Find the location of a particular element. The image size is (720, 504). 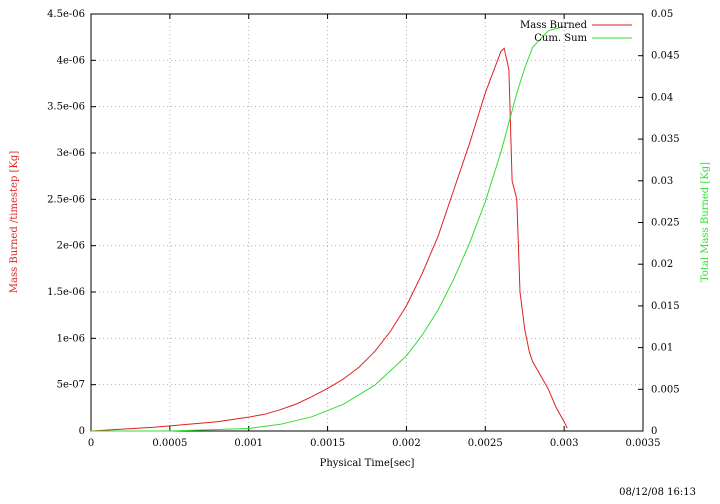

y-right-tick-label: 0.01 is located at coordinates (662, 348).